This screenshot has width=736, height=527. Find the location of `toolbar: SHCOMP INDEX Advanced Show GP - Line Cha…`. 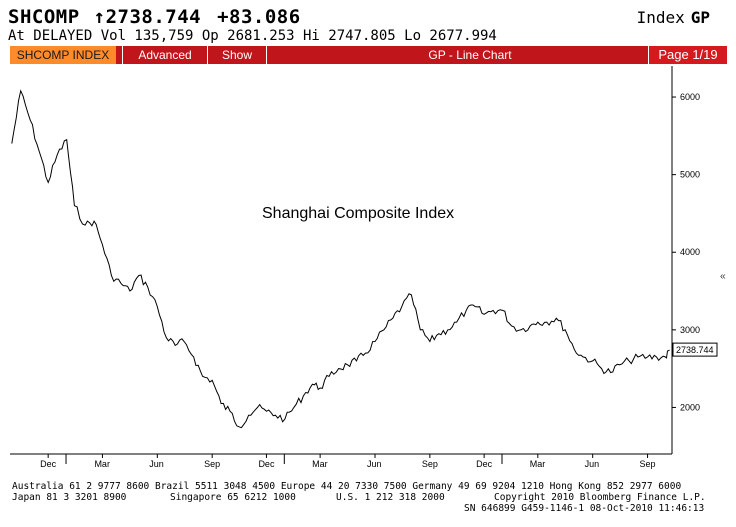

toolbar: SHCOMP INDEX Advanced Show GP - Line Cha… is located at coordinates (368, 55).